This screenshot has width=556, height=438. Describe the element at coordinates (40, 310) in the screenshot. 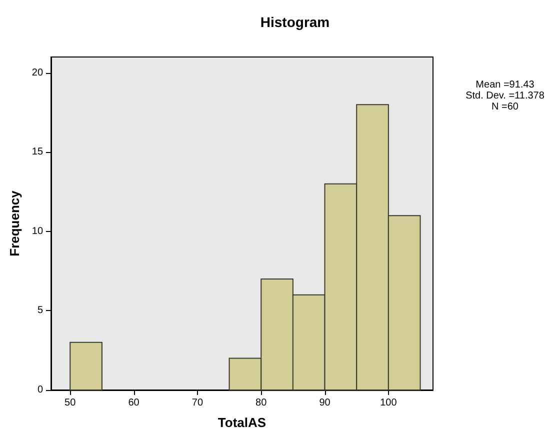

I see `y-tick-label: 5` at that location.